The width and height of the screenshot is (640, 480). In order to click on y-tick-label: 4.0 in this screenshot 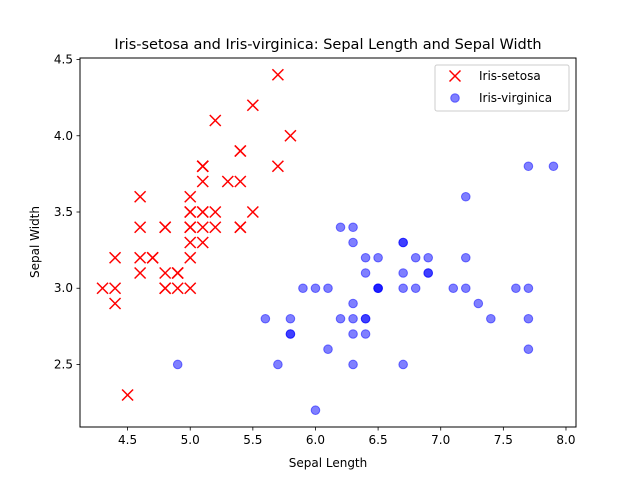, I will do `click(63, 136)`.